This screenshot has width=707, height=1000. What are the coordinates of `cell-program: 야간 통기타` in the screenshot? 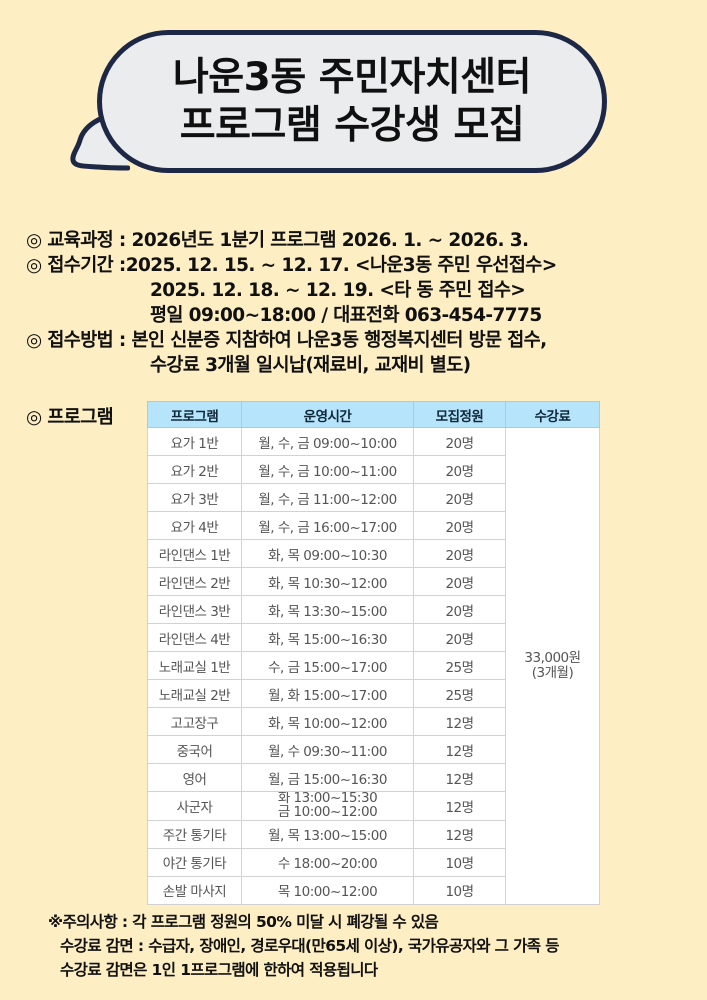 It's located at (194, 862).